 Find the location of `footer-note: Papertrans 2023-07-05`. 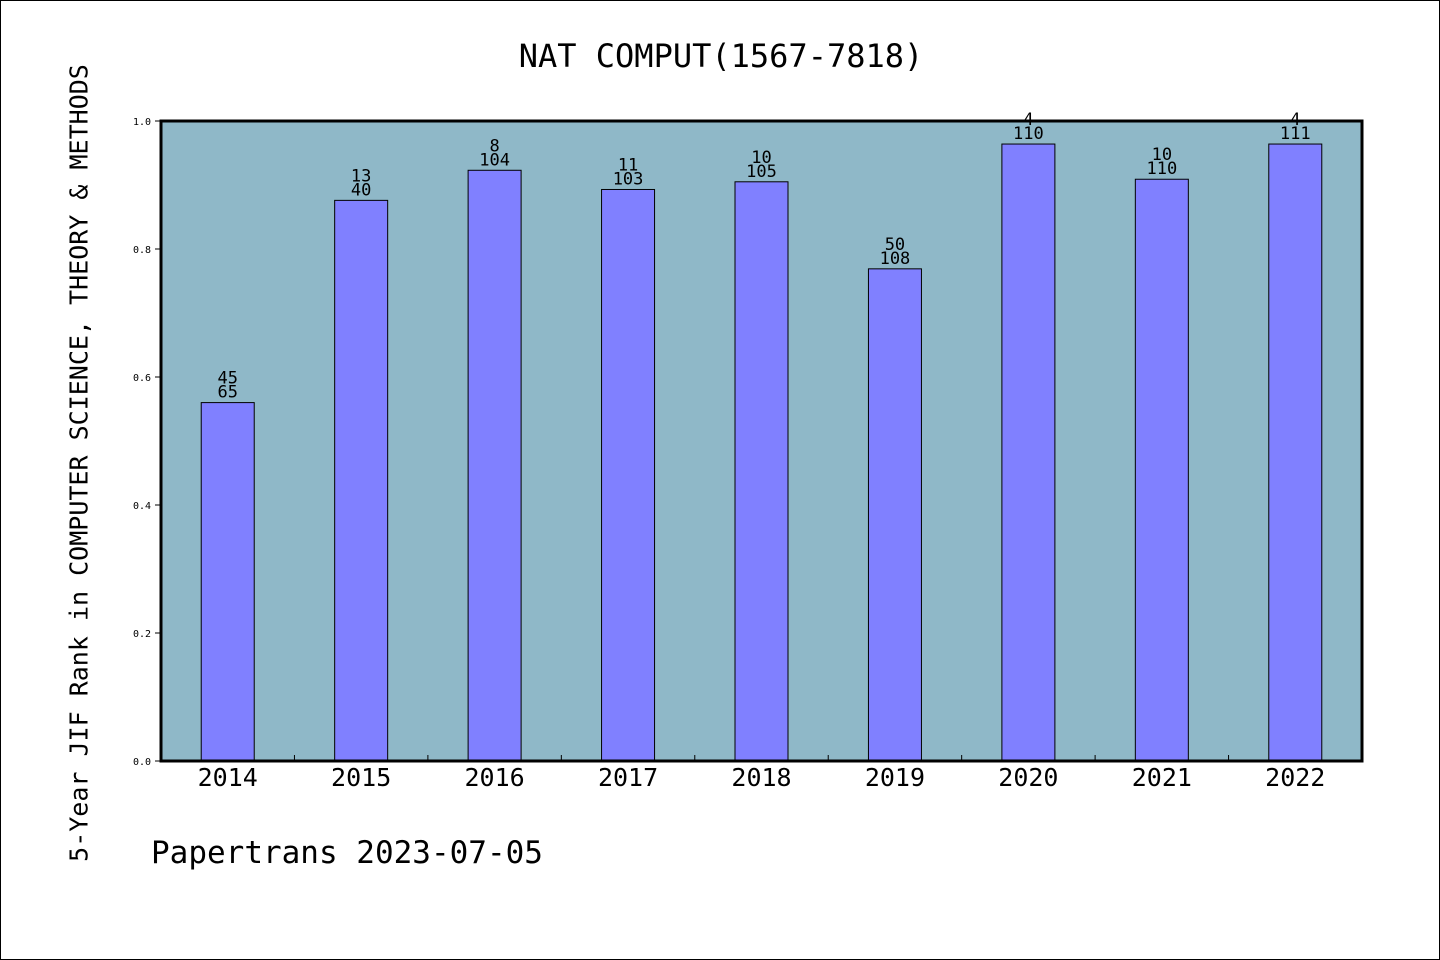

footer-note: Papertrans 2023-07-05 is located at coordinates (347, 853).